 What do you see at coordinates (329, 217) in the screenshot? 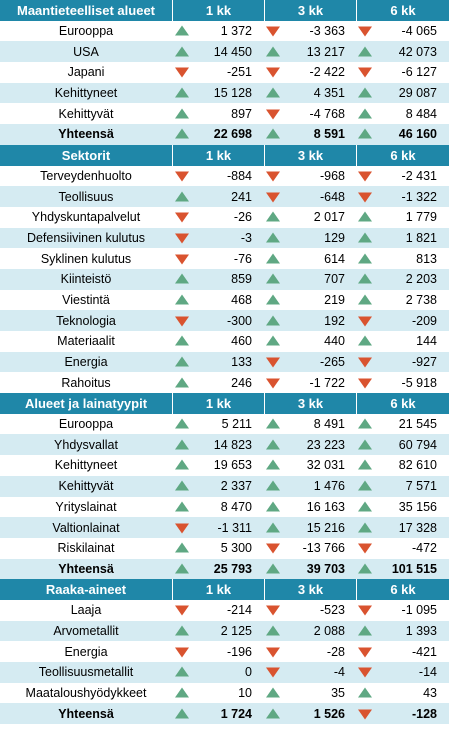
I see `value-3kk: 2 017` at bounding box center [329, 217].